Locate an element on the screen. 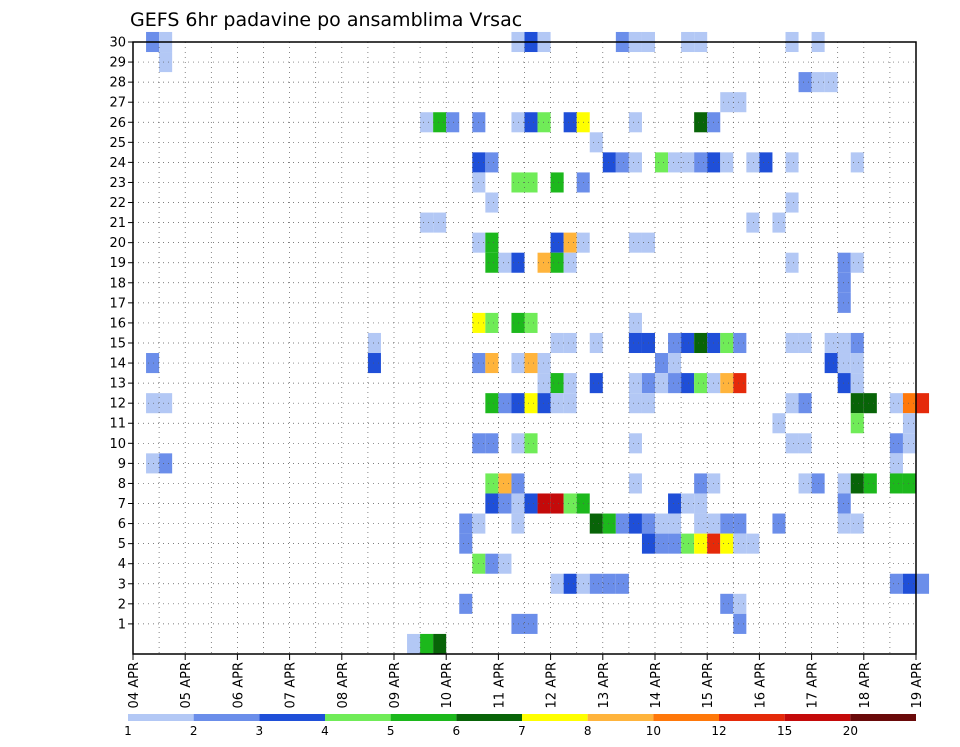 This screenshot has height=747, width=960. legend-tick-label: 3 is located at coordinates (260, 731).